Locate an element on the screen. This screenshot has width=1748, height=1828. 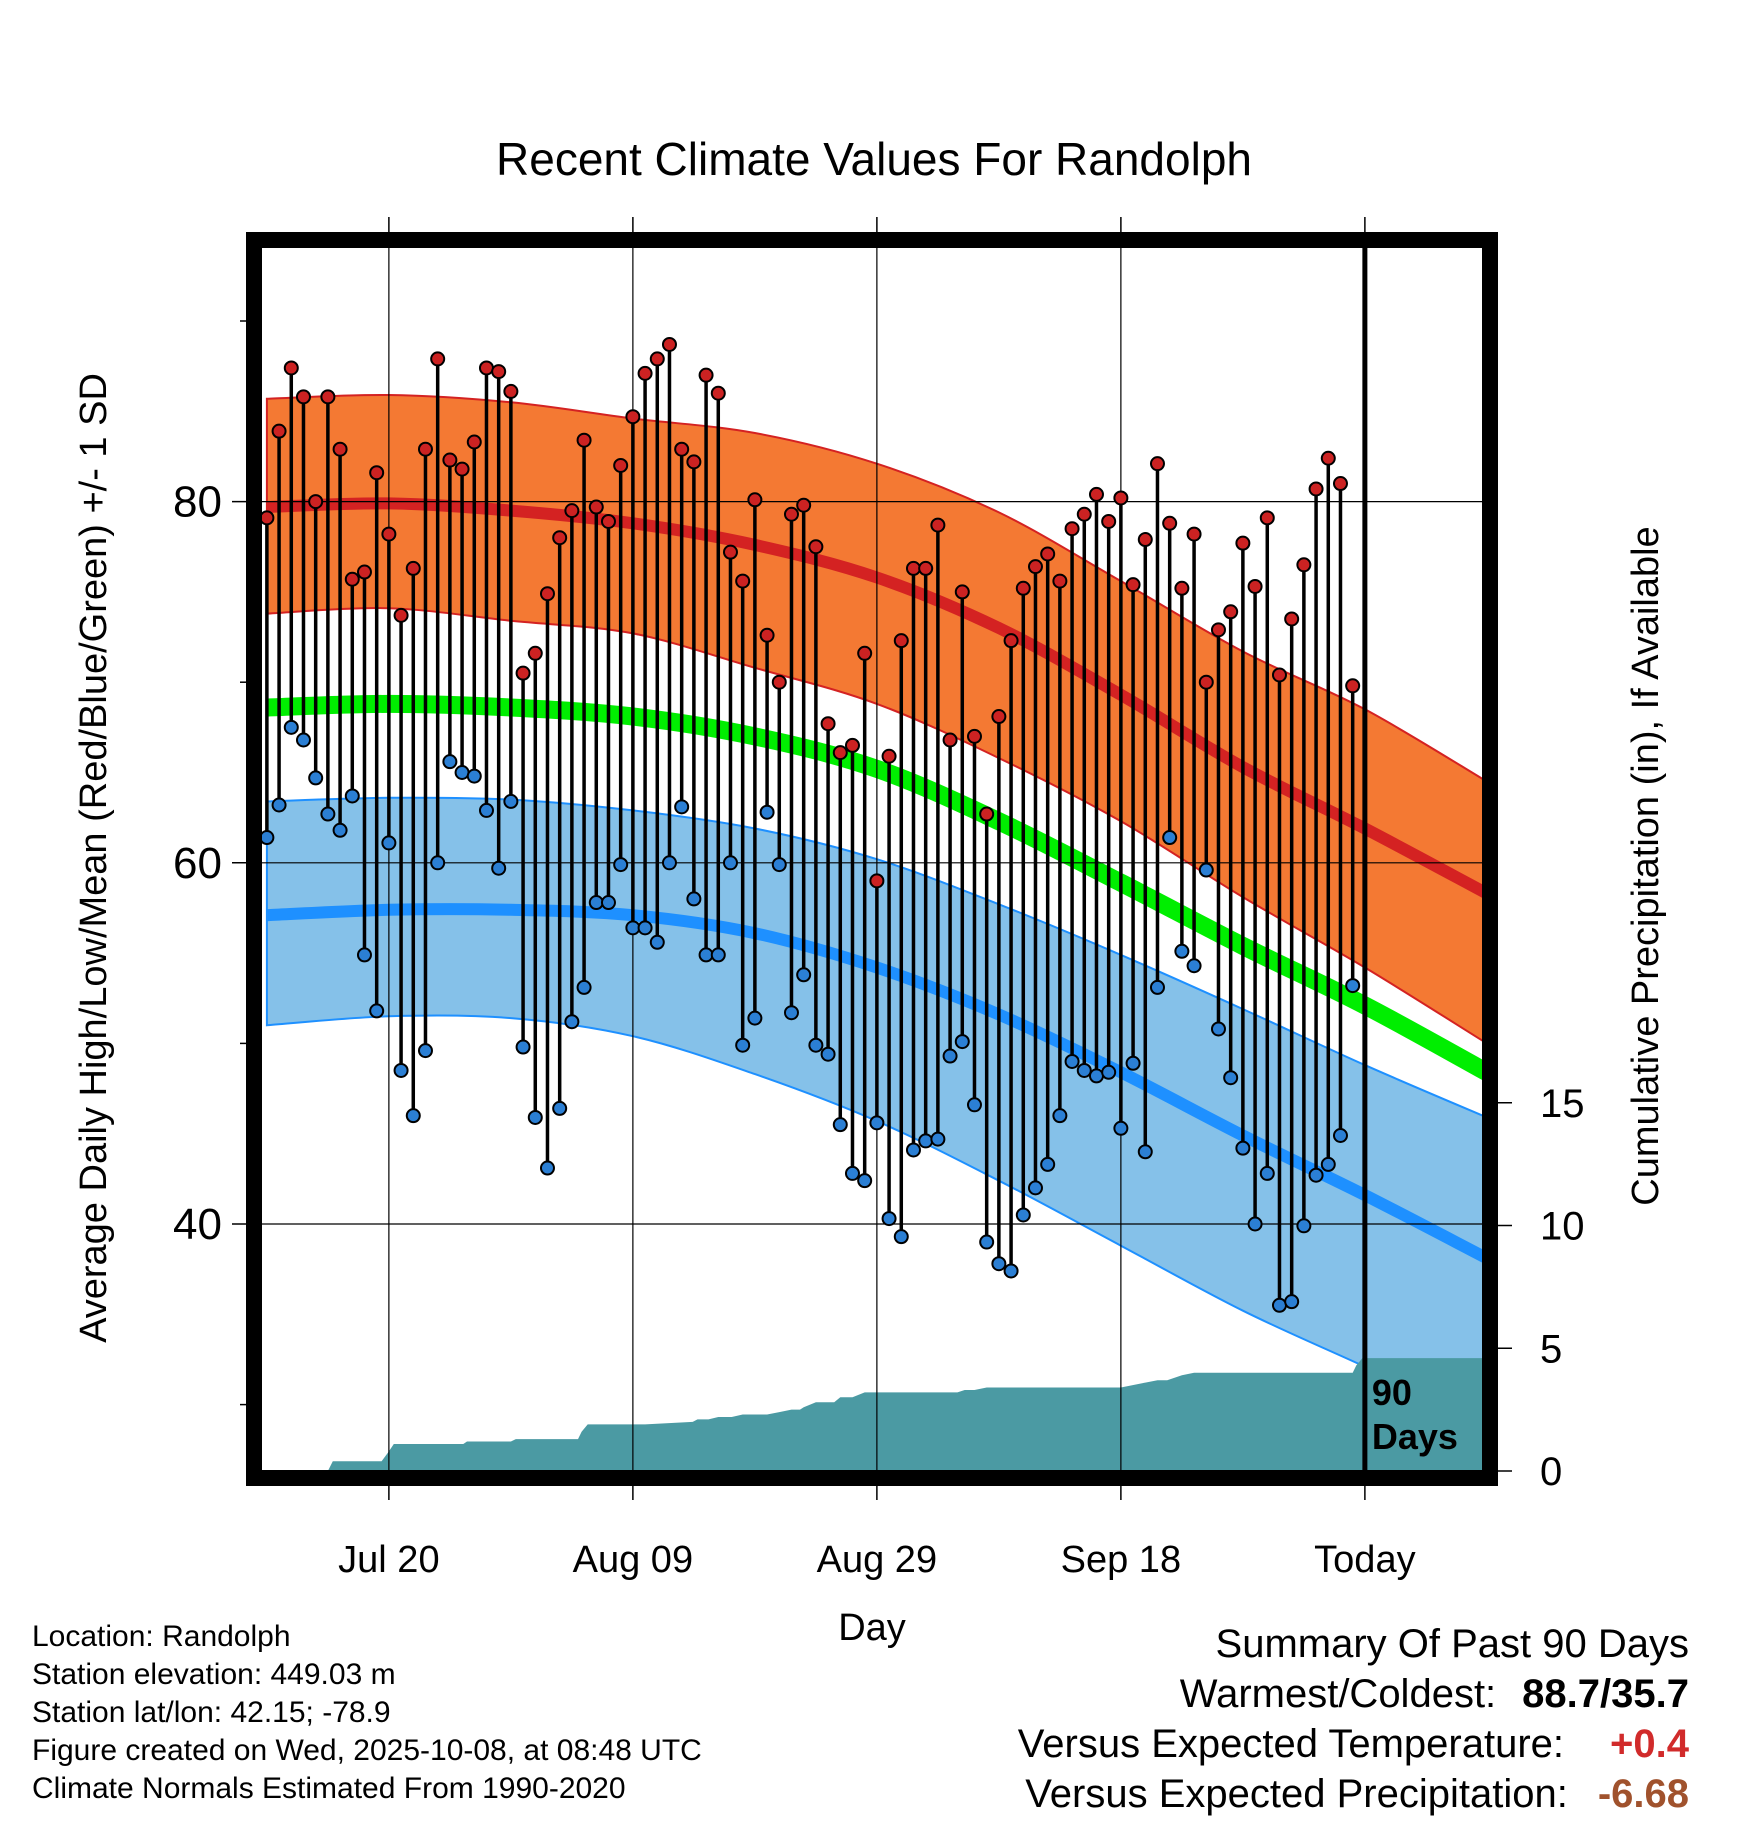
y2-tick-label: 5 is located at coordinates (1551, 1349).